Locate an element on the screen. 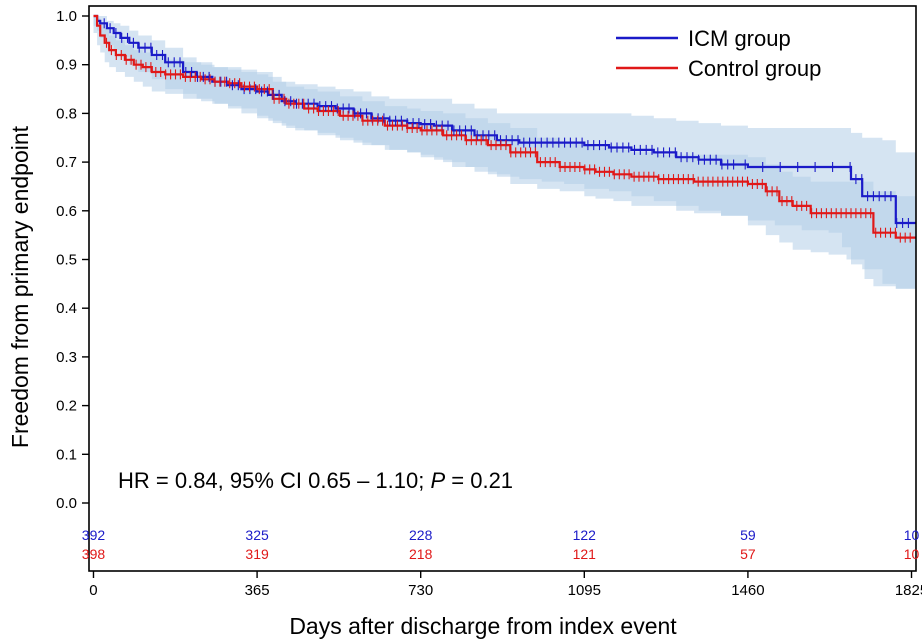 This screenshot has height=643, width=922. y-tick-label: 0.2 is located at coordinates (66, 406).